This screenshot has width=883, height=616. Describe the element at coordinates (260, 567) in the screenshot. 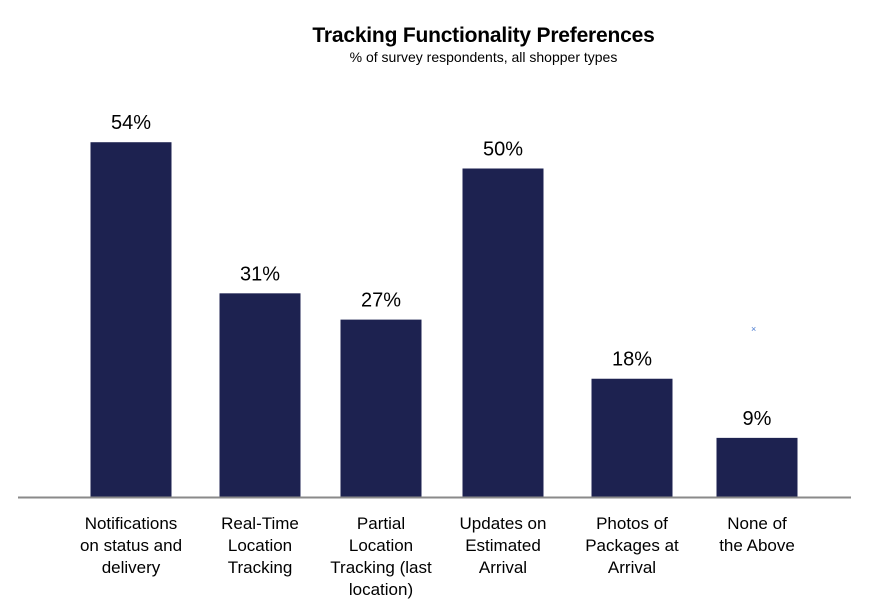

I see `category-label-line: Tracking` at that location.